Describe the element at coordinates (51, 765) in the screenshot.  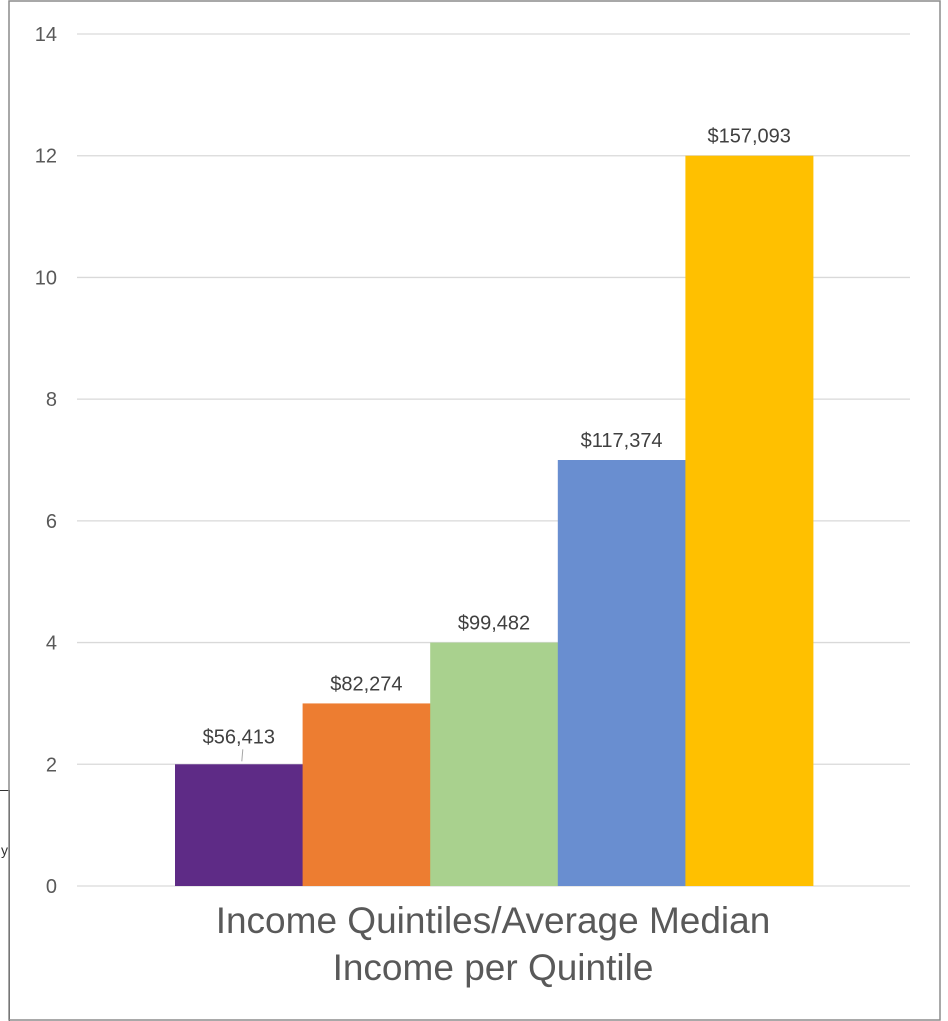
I see `y-tick-label: 2` at that location.